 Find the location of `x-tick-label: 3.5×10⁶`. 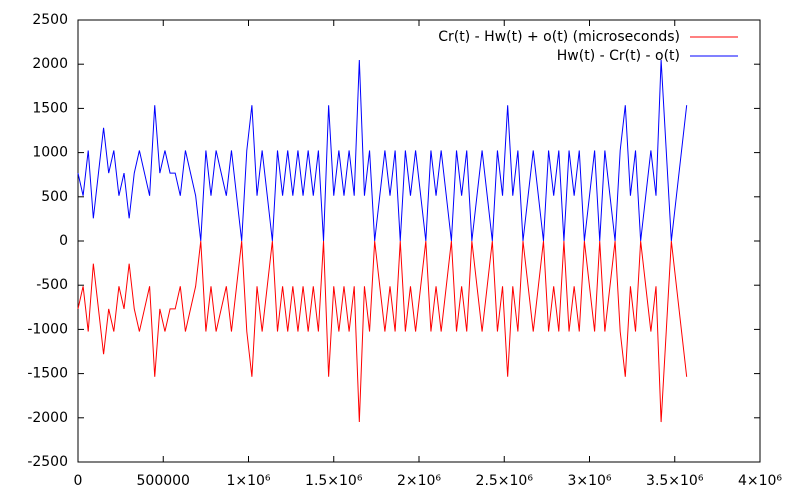

x-tick-label: 3.5×10⁶ is located at coordinates (675, 481).